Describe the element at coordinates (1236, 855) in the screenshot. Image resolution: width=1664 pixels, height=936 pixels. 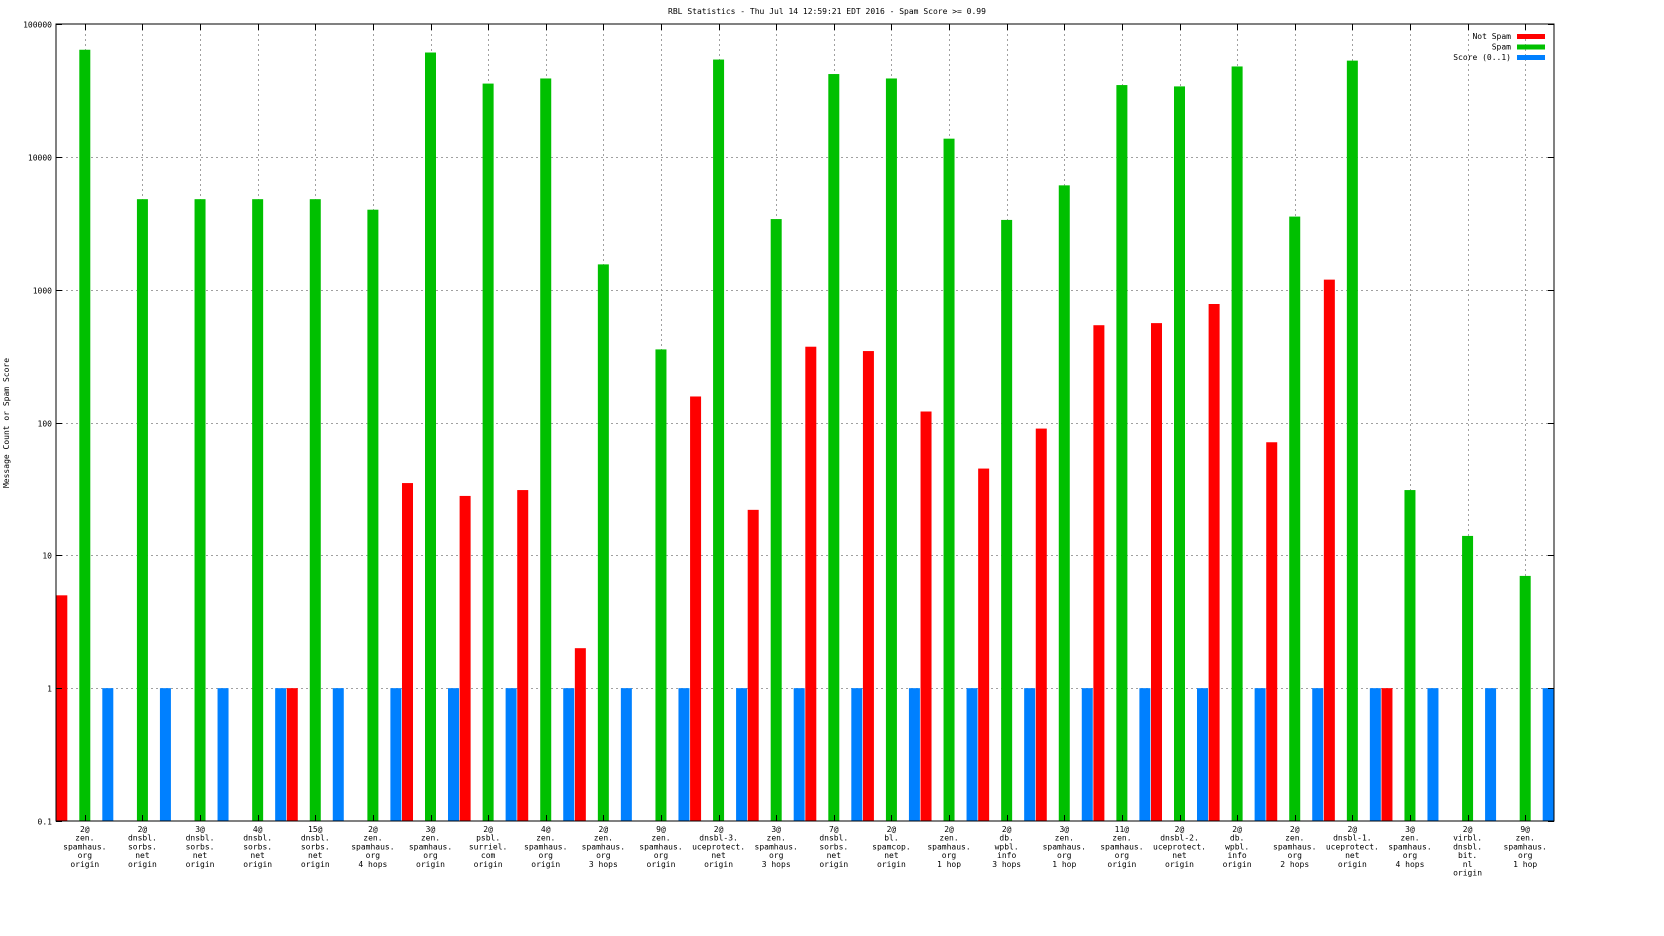
I see `x-tick-label-line: info` at that location.